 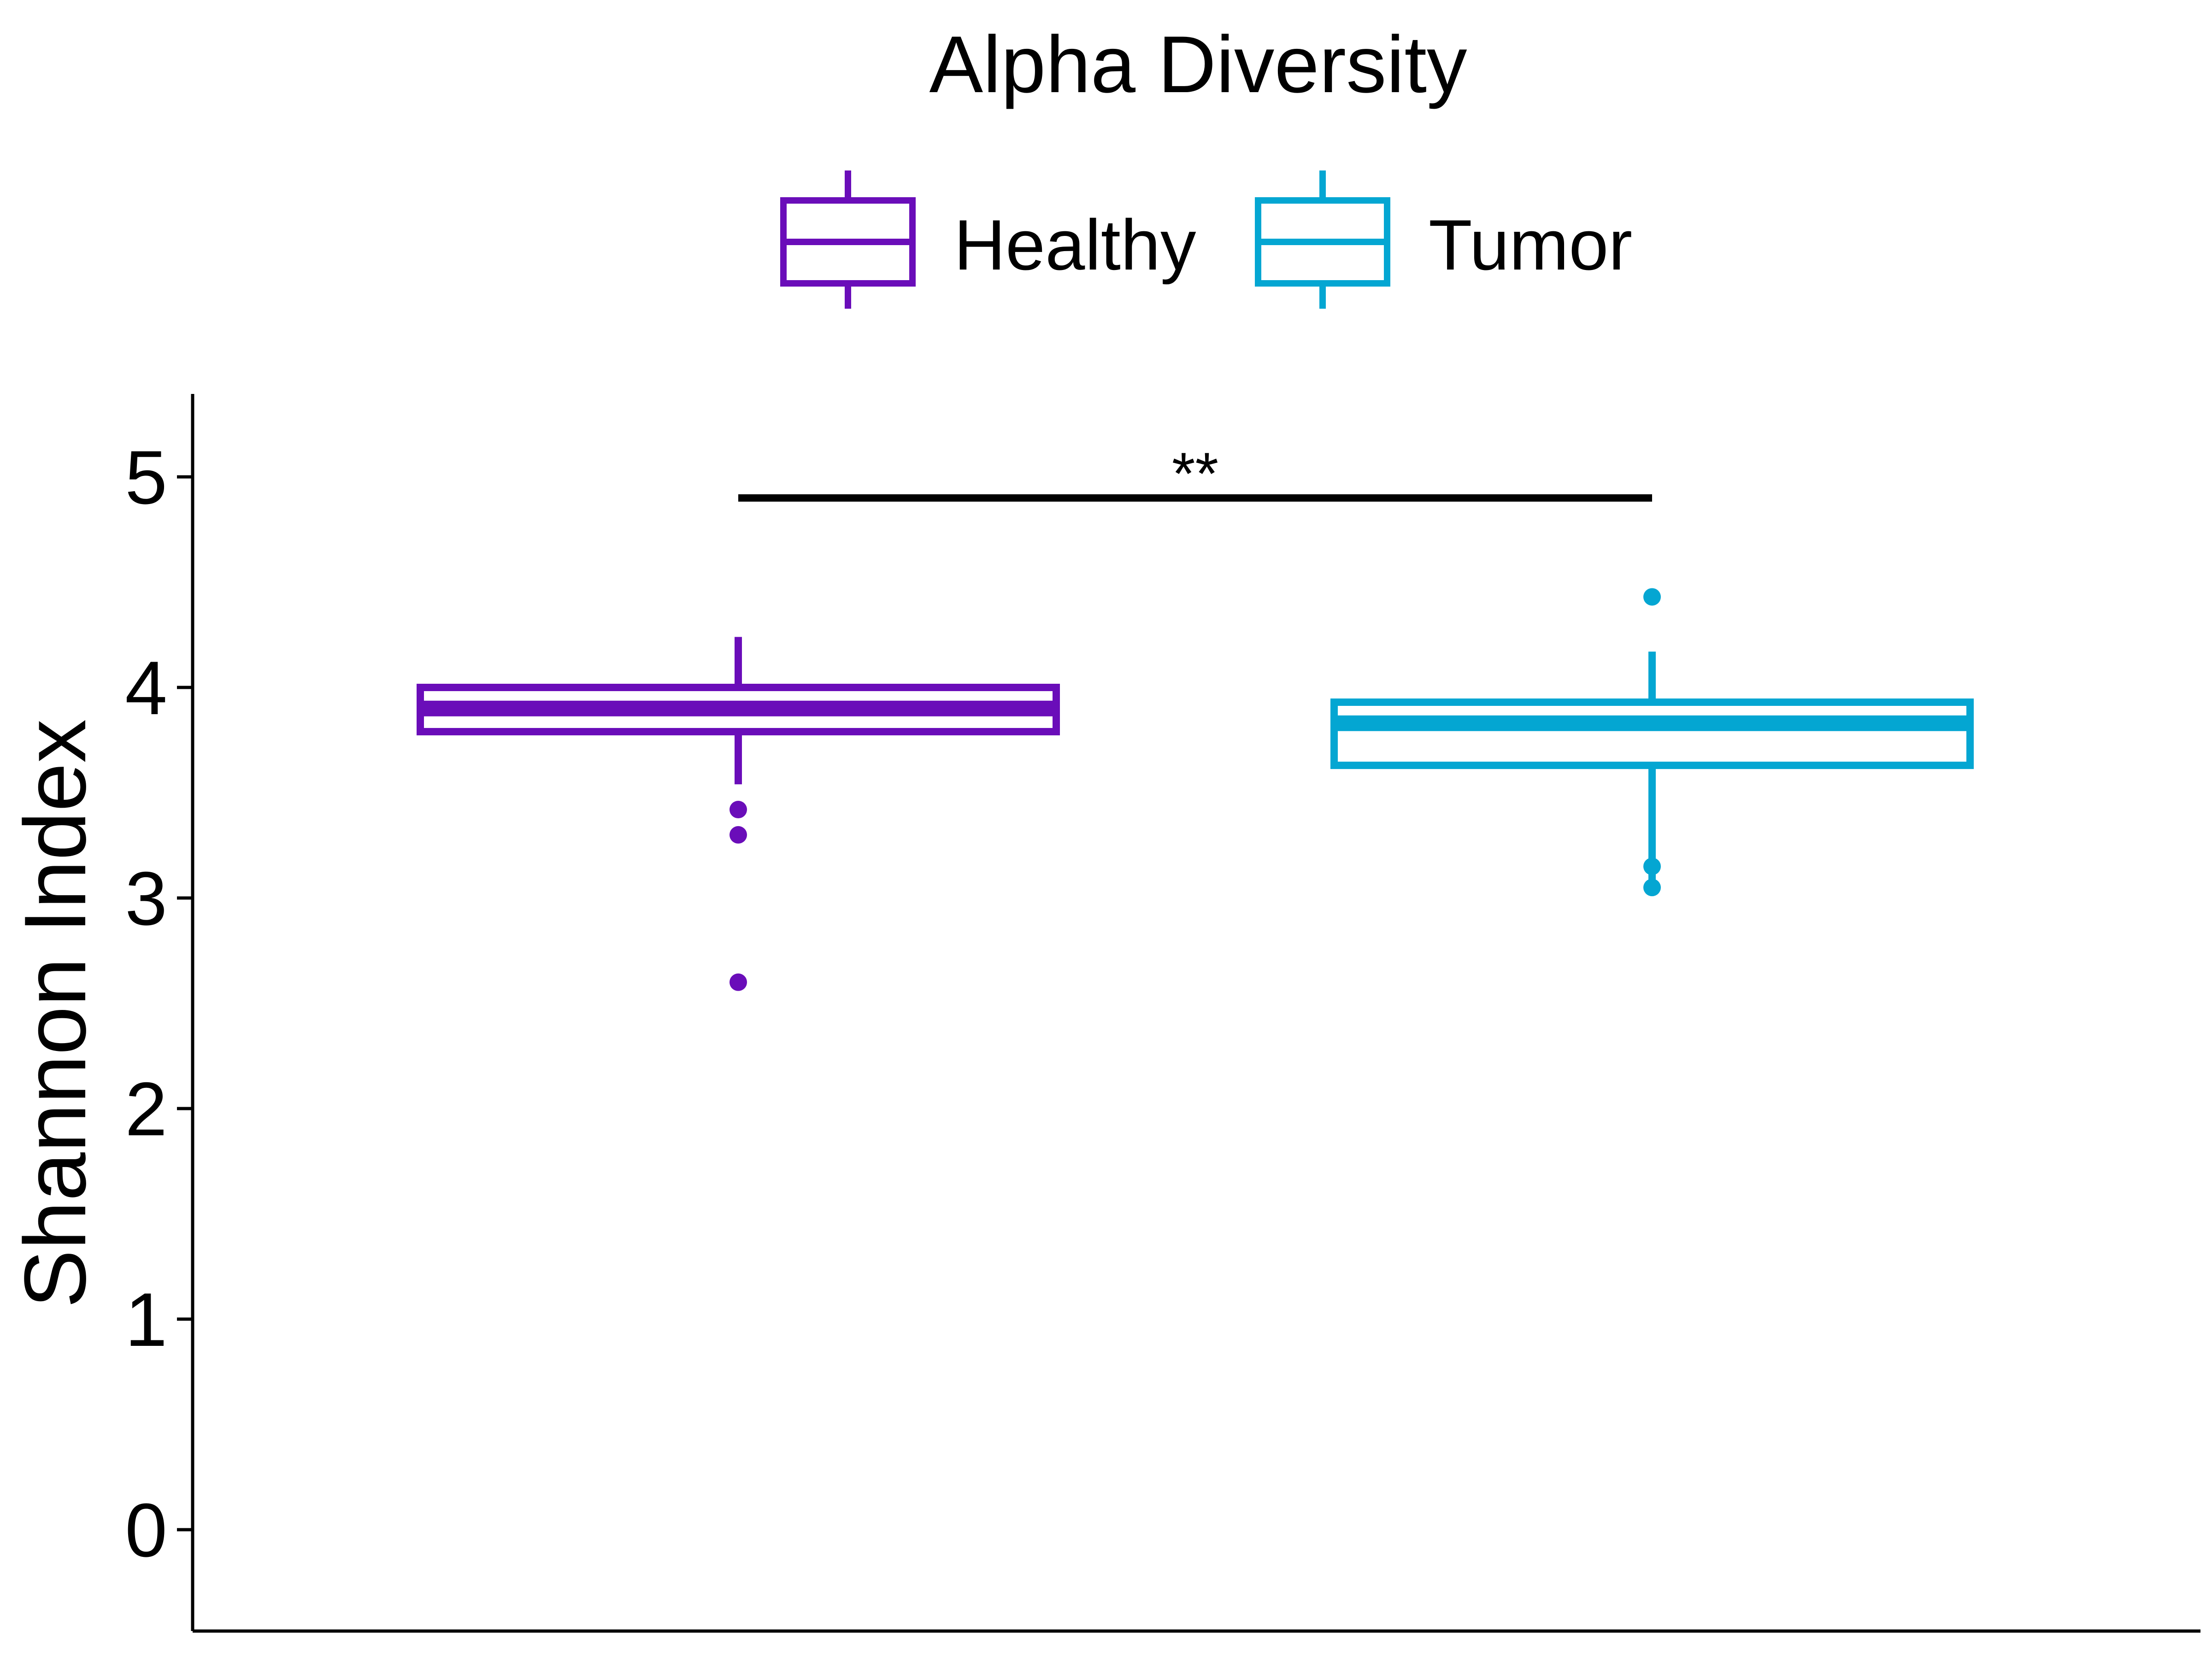 I want to click on legend-label: Tumor, so click(x=1530, y=245).